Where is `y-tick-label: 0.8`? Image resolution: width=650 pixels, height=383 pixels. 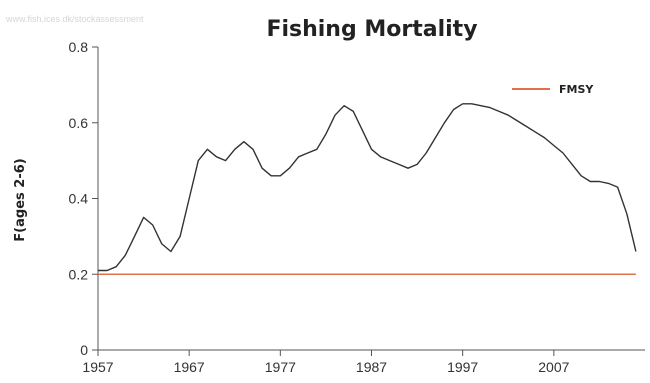 y-tick-label: 0.8 is located at coordinates (79, 47).